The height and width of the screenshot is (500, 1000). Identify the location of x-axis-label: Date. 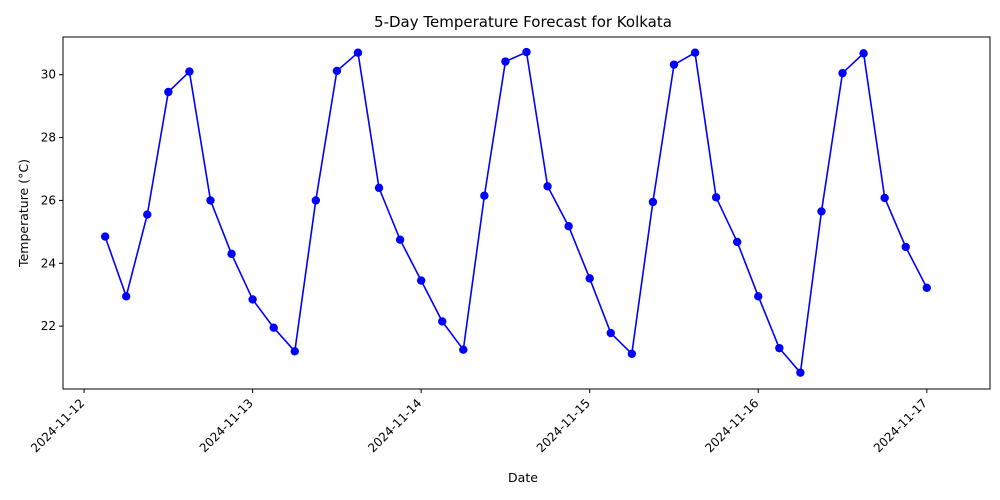
(523, 477).